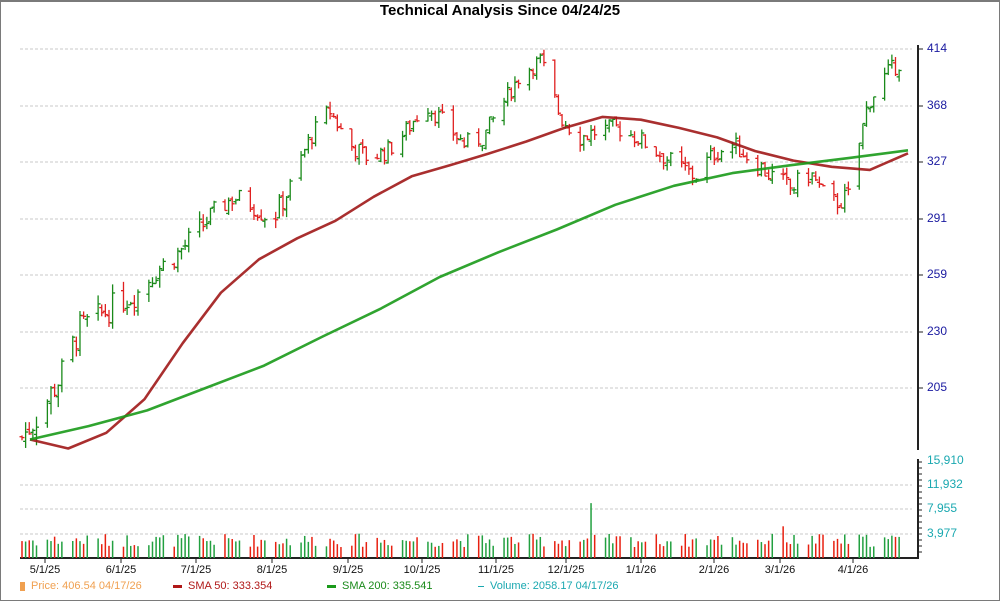  Describe the element at coordinates (331, 586) in the screenshot. I see `sma200-swatch-icon` at that location.